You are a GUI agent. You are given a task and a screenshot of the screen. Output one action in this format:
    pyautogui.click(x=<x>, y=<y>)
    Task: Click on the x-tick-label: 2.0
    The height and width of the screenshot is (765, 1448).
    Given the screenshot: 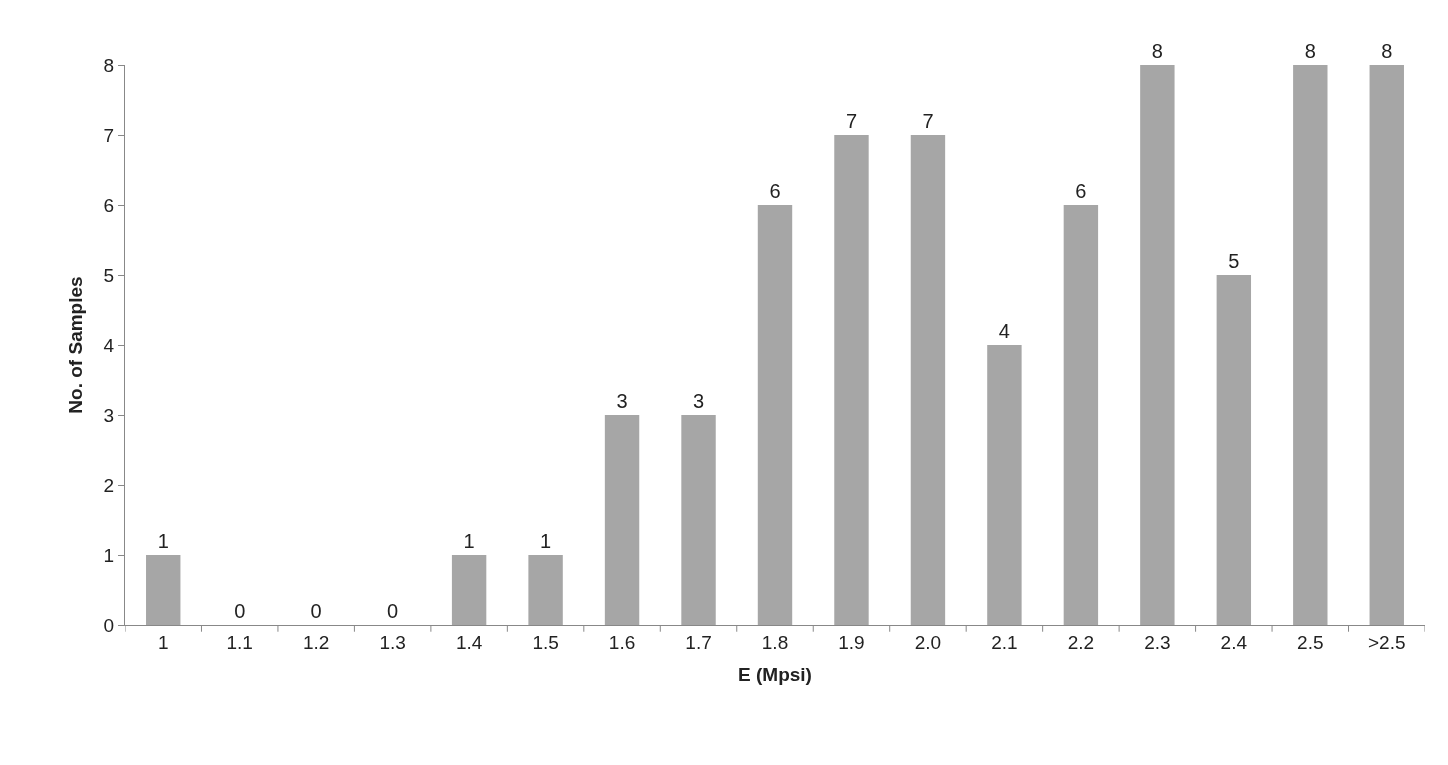 What is the action you would take?
    pyautogui.click(x=928, y=642)
    